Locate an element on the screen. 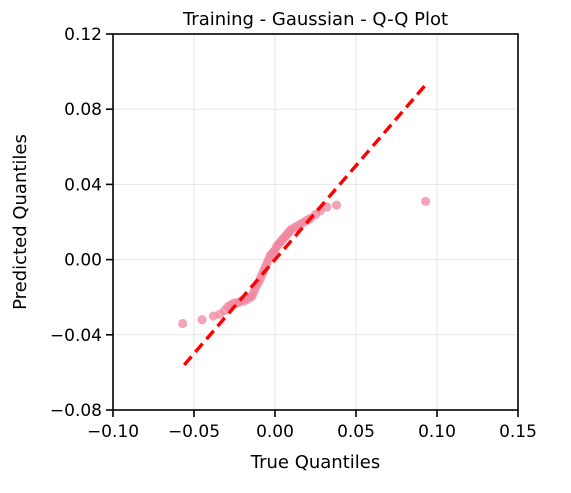 This screenshot has height=493, width=571. x-tick-label: 0.00 is located at coordinates (275, 432).